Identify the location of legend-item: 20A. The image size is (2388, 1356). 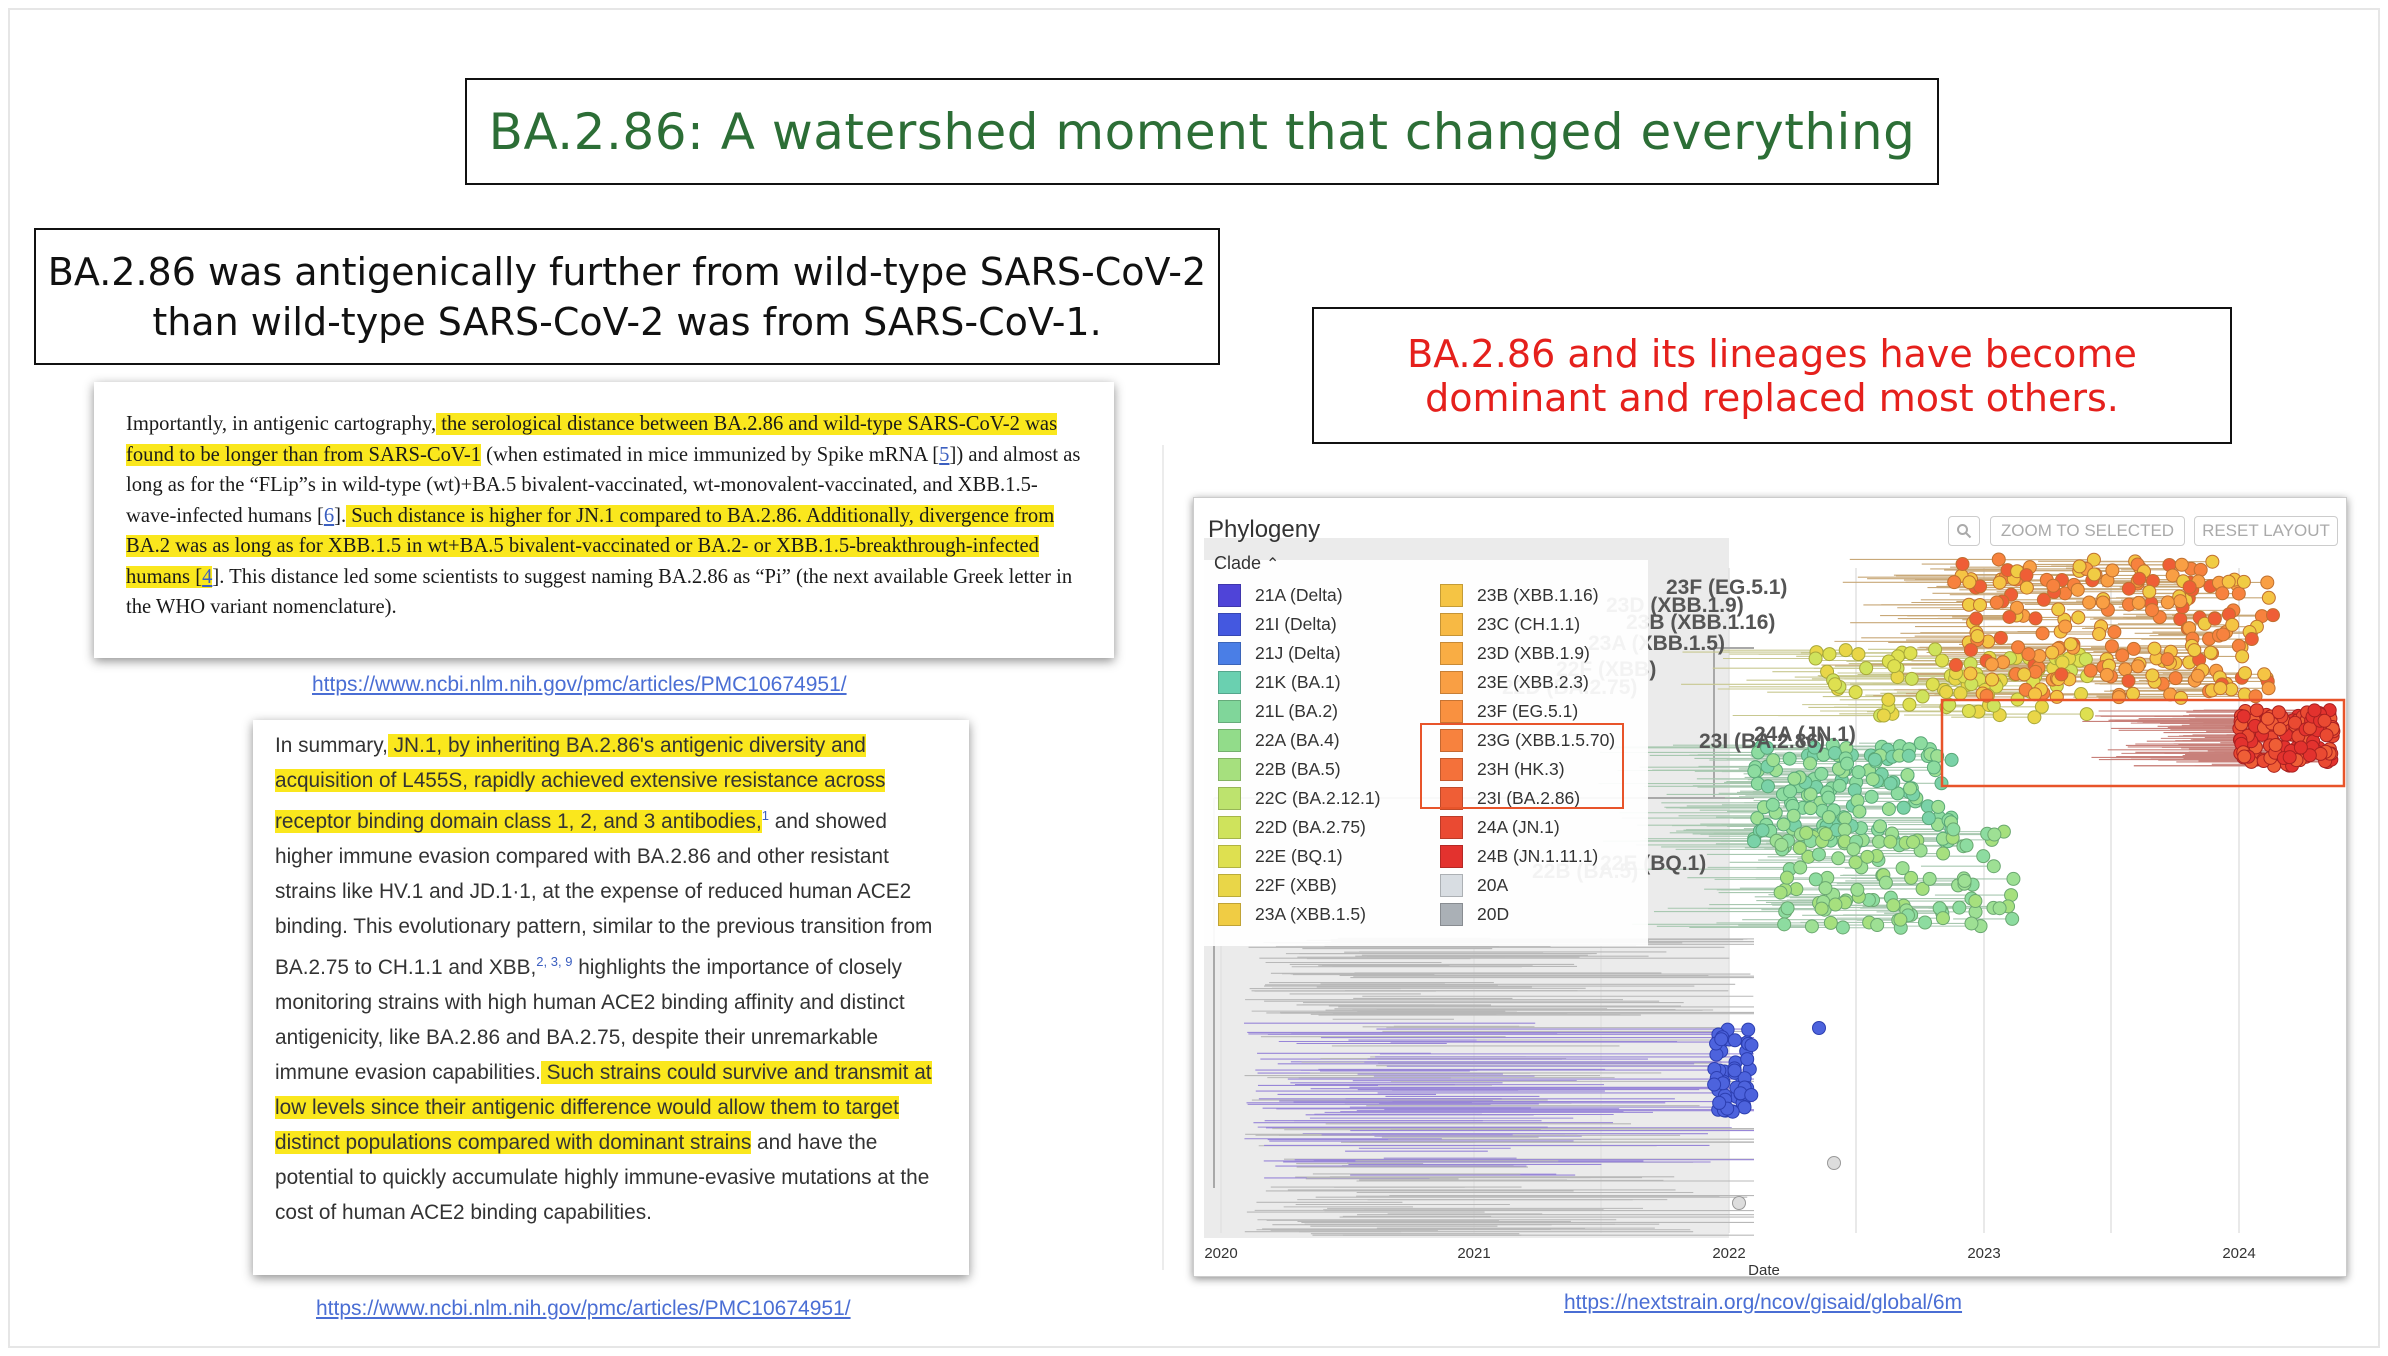
(1474, 885).